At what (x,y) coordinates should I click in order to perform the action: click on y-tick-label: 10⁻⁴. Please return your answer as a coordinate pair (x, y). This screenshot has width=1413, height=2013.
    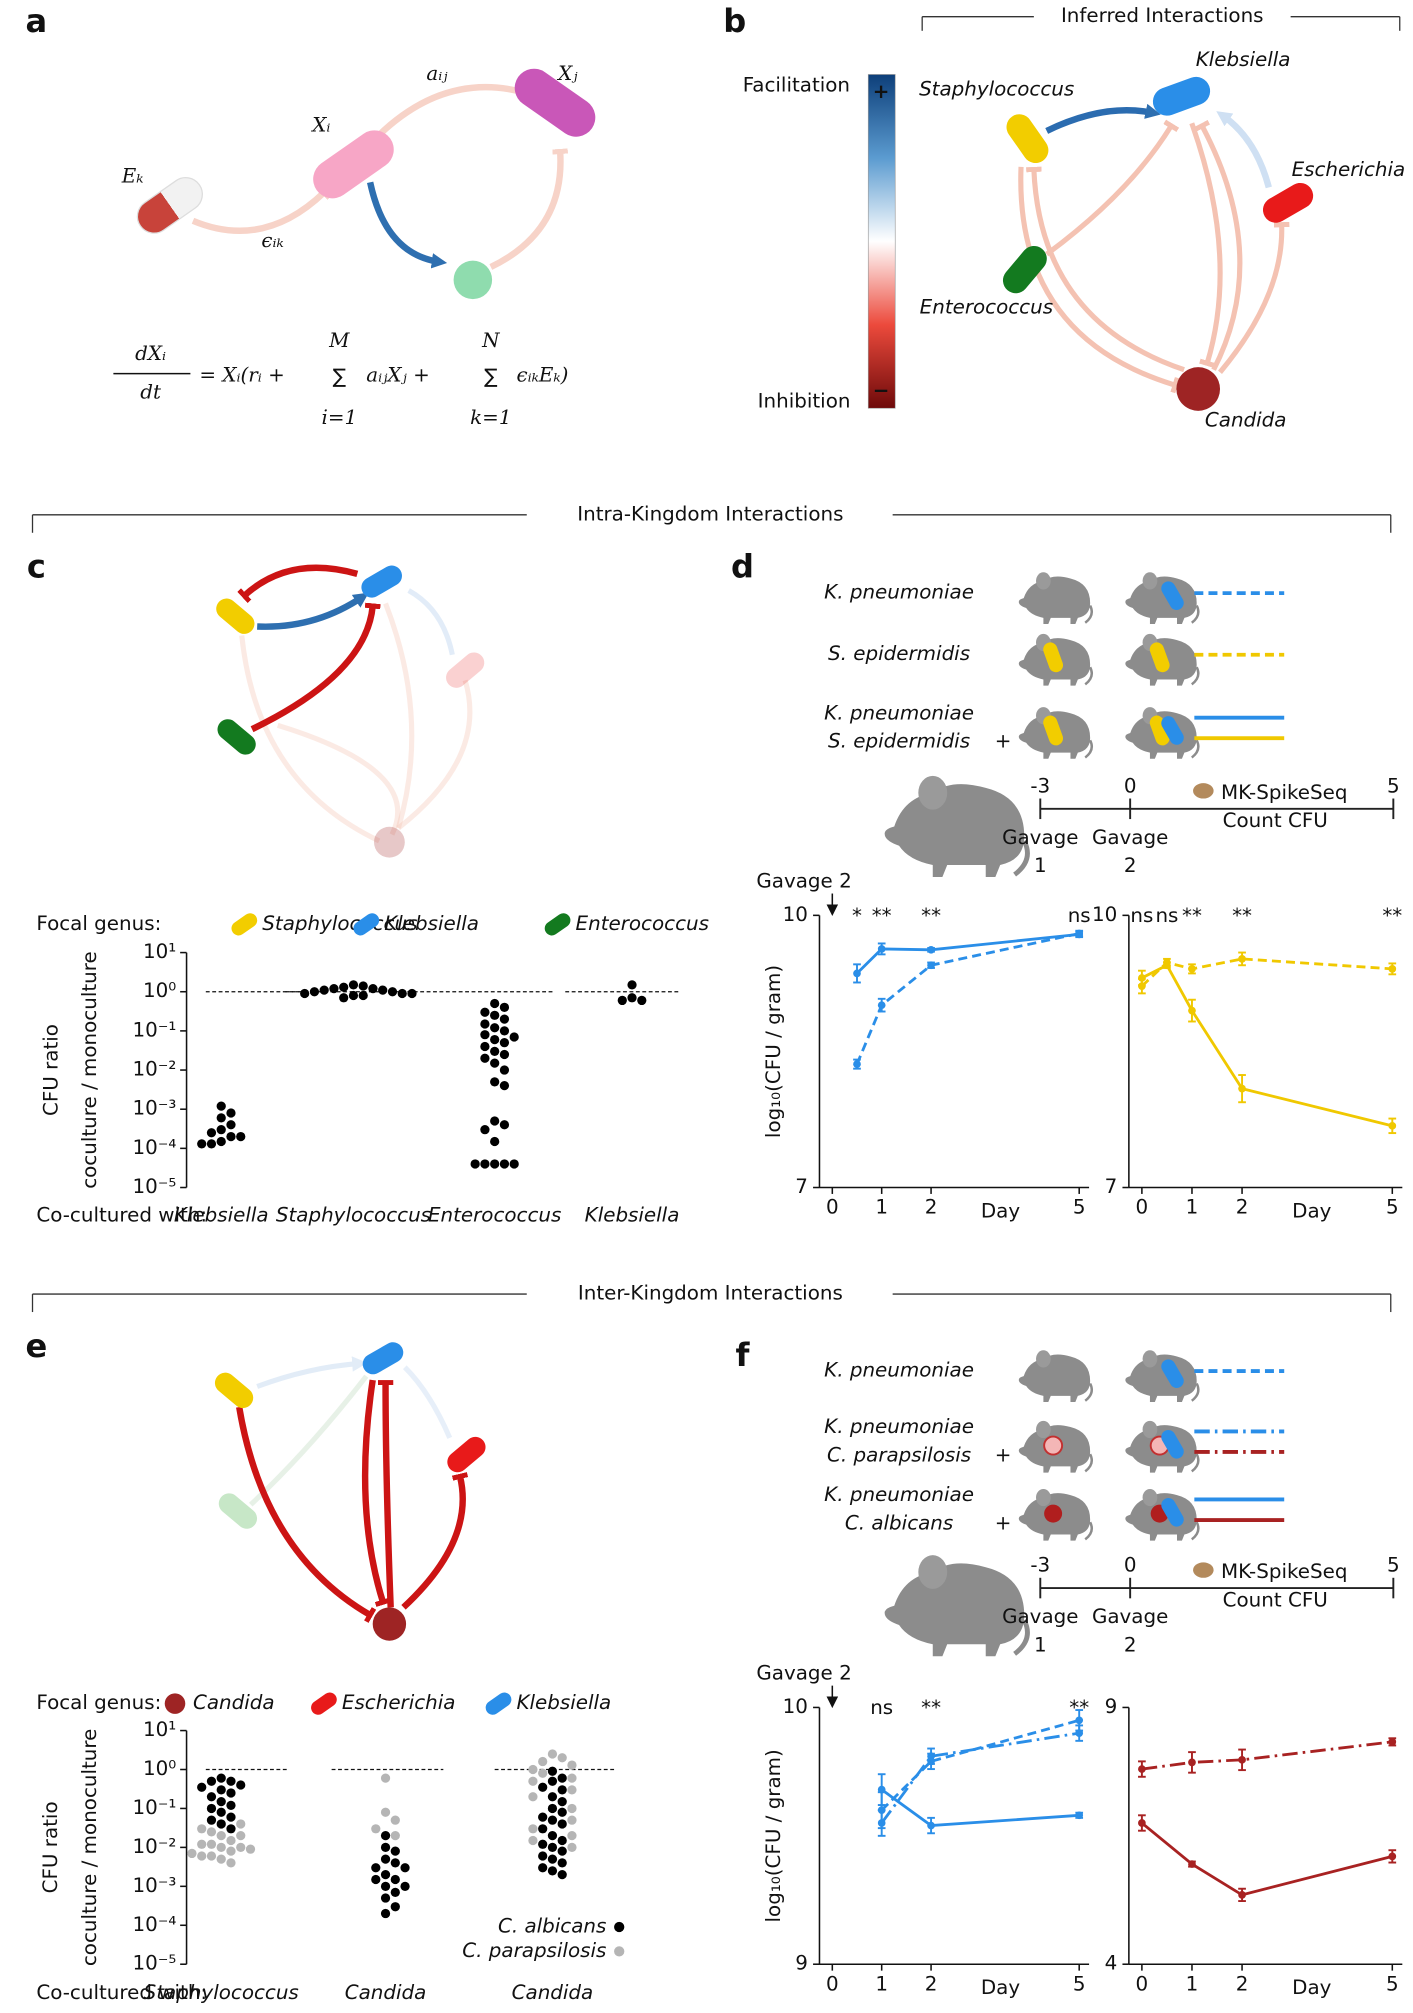
    Looking at the image, I should click on (155, 1924).